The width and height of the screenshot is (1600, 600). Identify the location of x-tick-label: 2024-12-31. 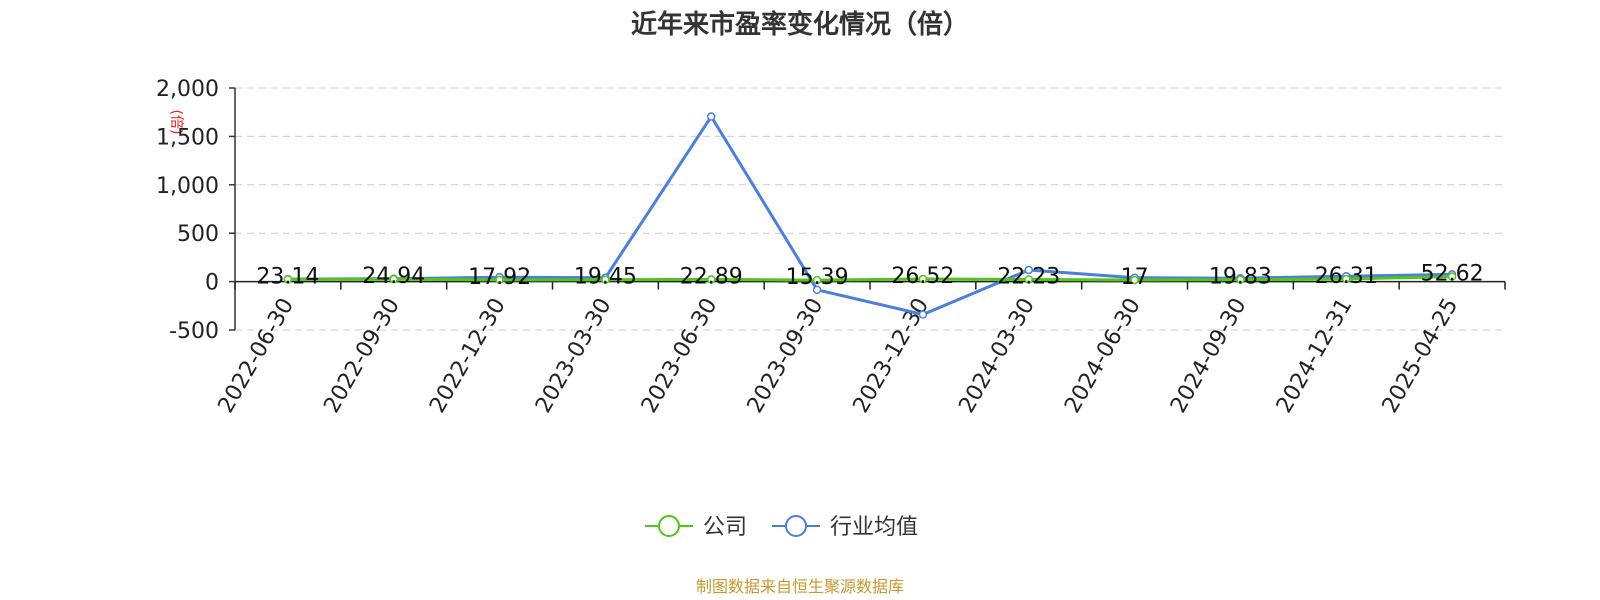
(1315, 355).